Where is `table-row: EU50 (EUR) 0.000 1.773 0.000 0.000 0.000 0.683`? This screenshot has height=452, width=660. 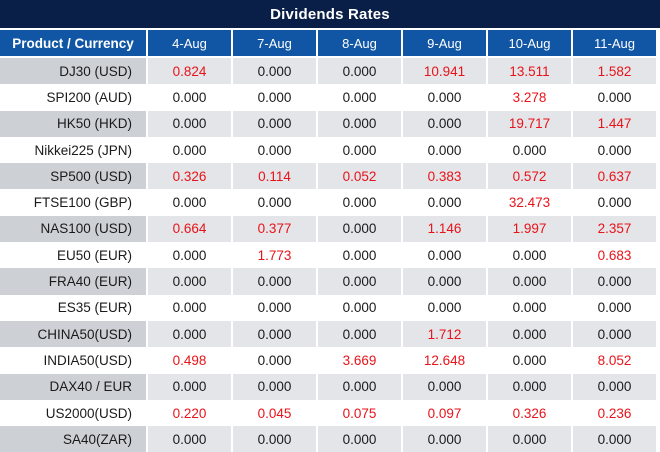
table-row: EU50 (EUR) 0.000 1.773 0.000 0.000 0.000 0.683 is located at coordinates (330, 255).